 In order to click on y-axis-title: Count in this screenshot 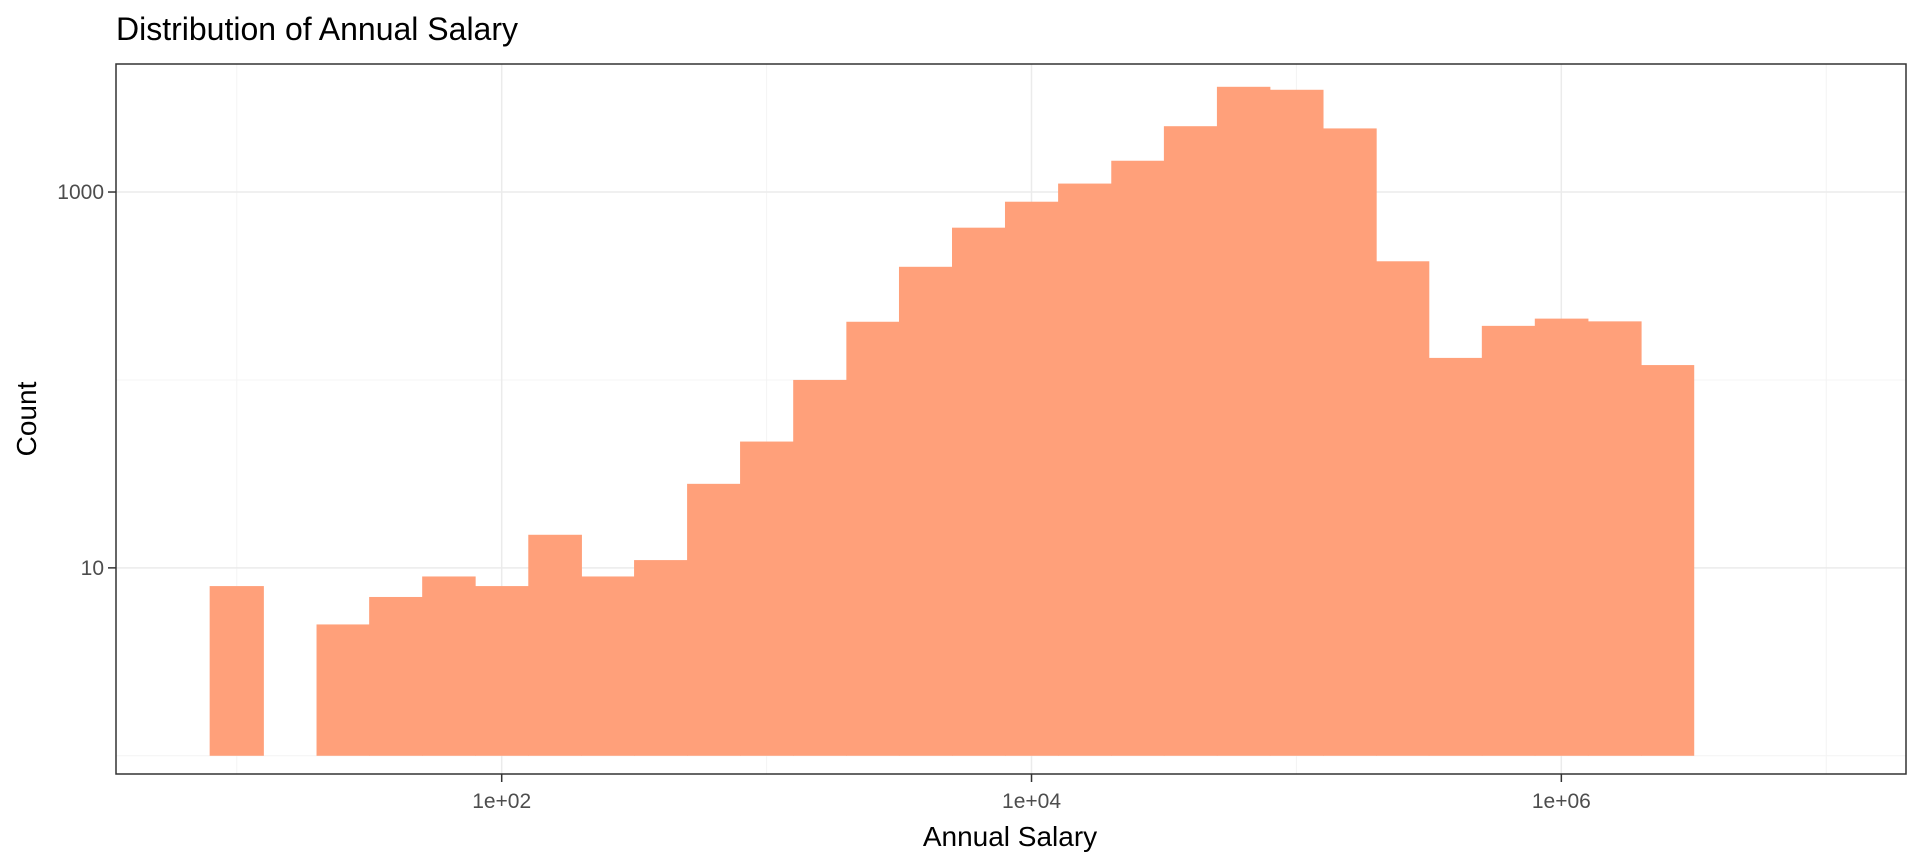, I will do `click(26, 418)`.